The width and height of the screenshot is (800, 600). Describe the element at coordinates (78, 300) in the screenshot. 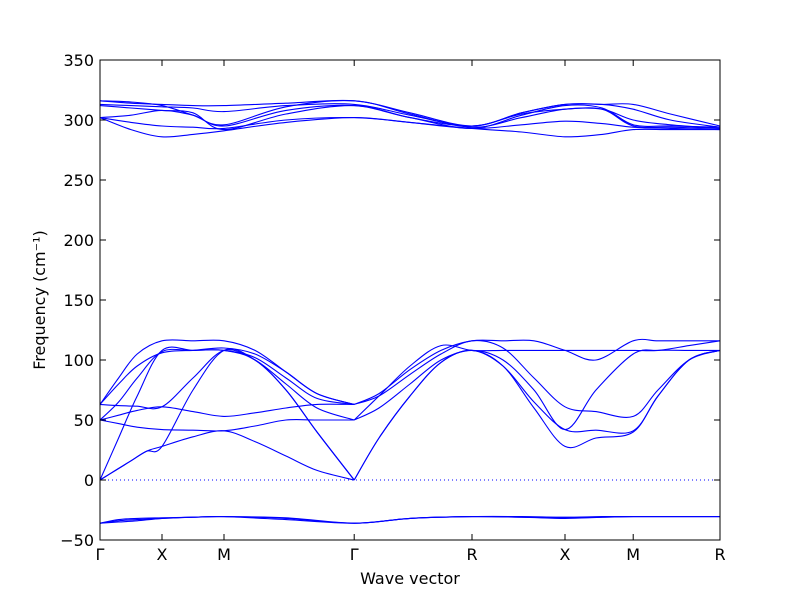

I see `y-tick-label: 150` at that location.